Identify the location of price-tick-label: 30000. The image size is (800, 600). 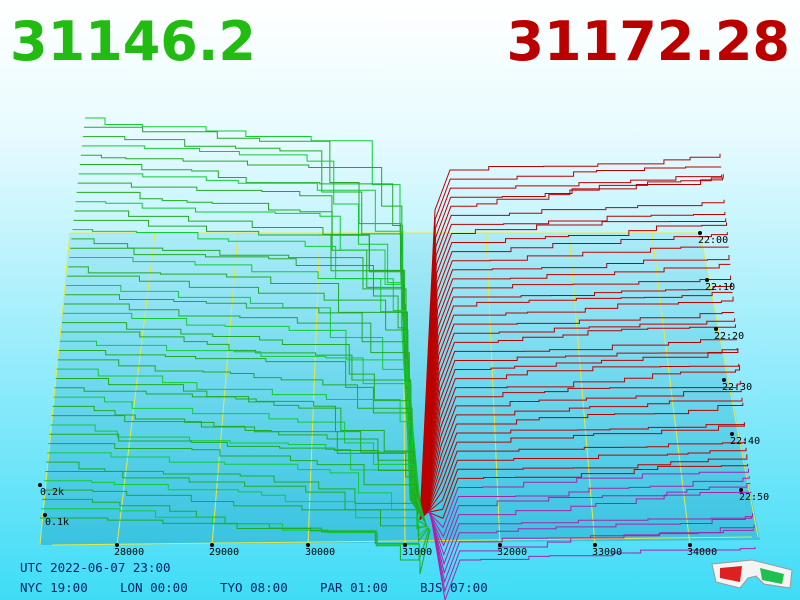
(320, 552).